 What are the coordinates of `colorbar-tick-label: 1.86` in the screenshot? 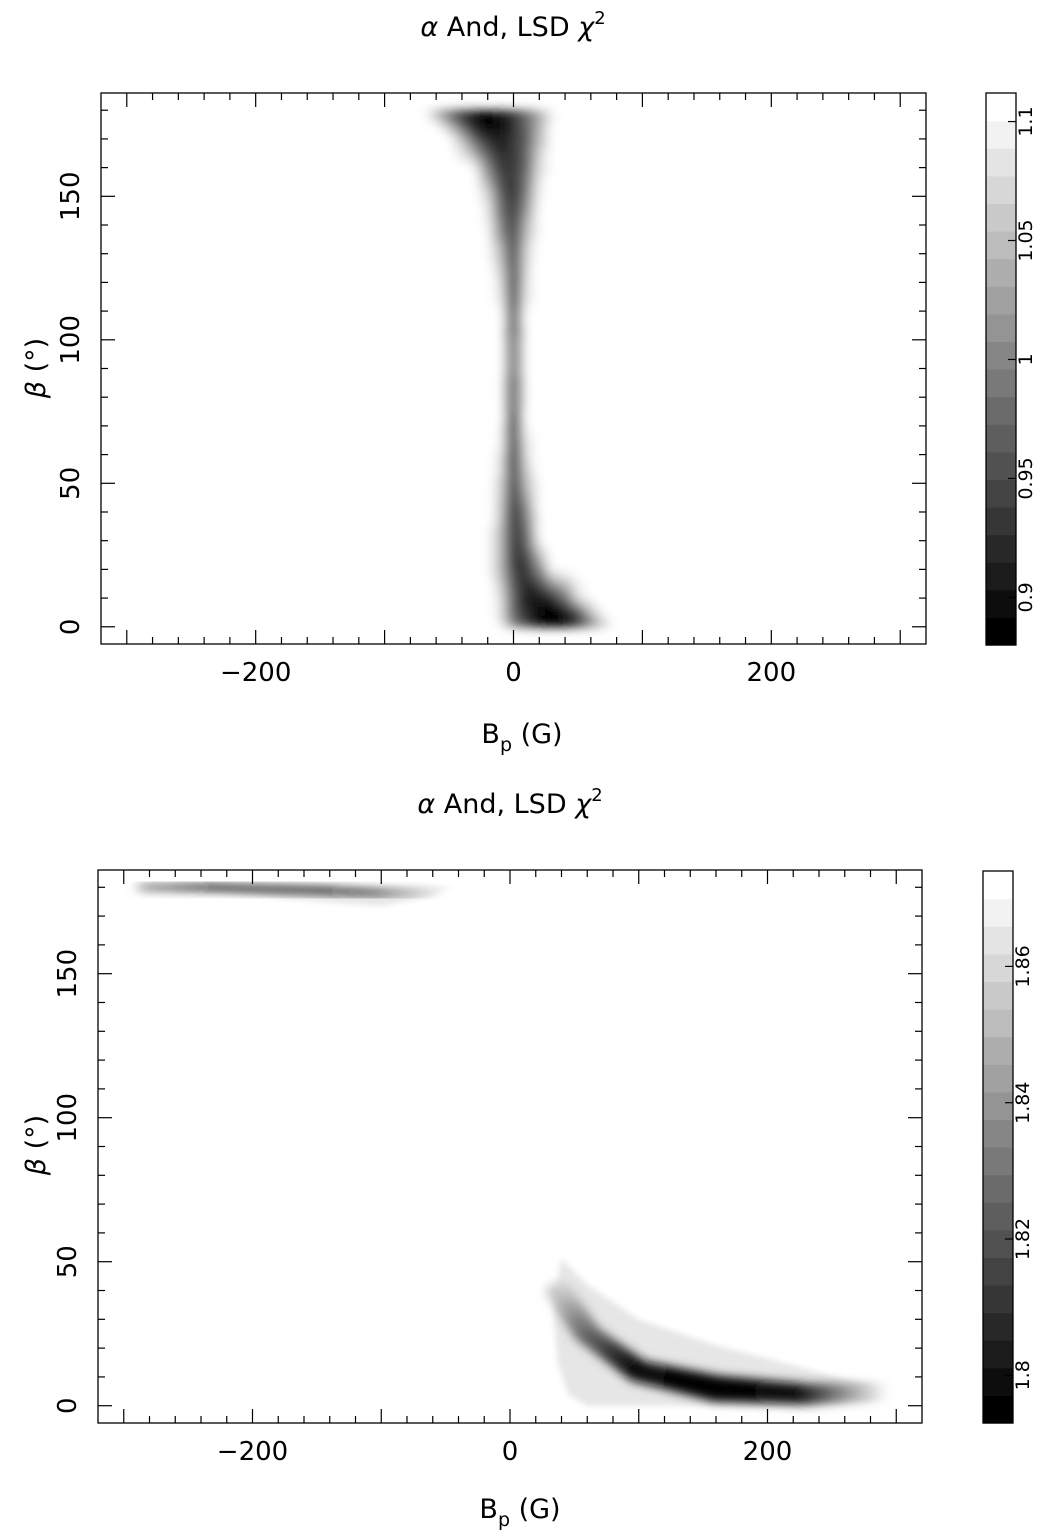 It's located at (1023, 966).